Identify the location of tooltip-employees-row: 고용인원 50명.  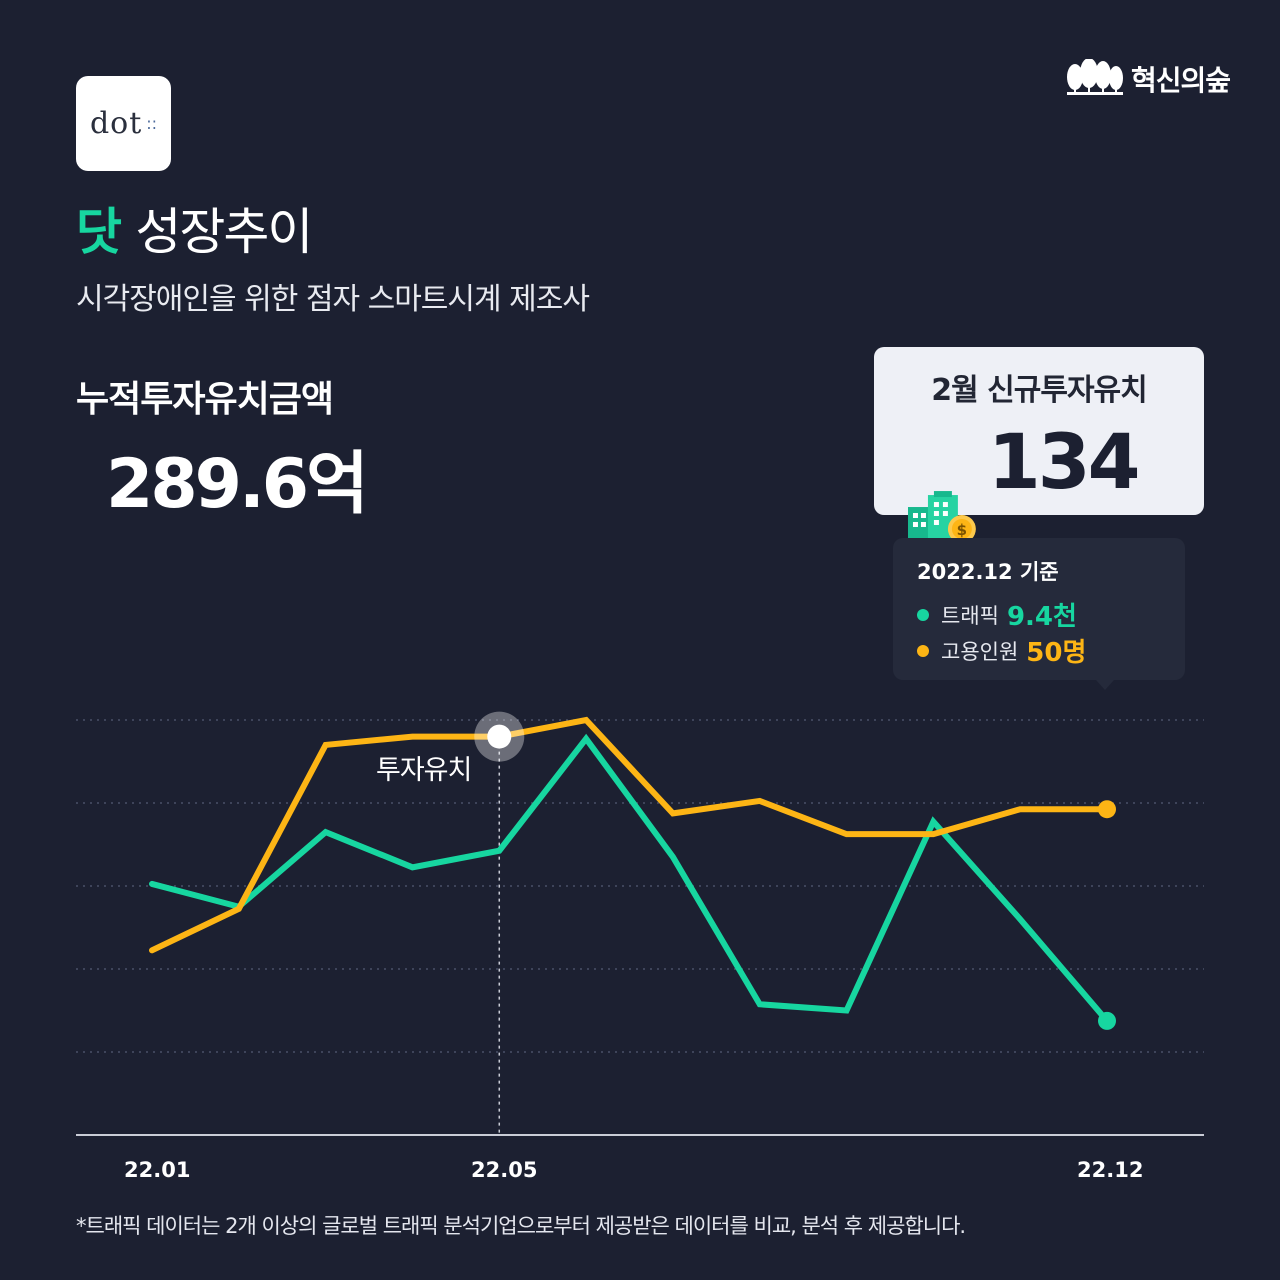
(1001, 650).